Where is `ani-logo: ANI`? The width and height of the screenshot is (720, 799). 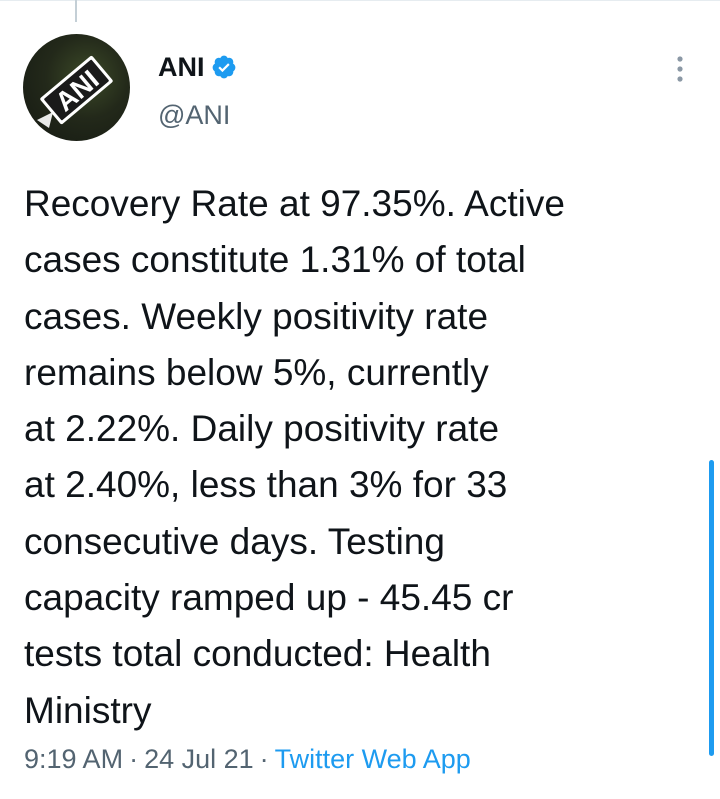 ani-logo: ANI is located at coordinates (75, 91).